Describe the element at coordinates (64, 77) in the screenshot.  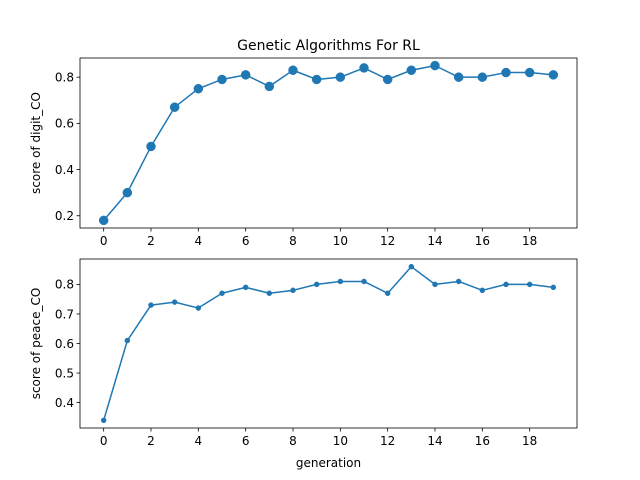
I see `digit-y-tick-label: 0.8` at that location.